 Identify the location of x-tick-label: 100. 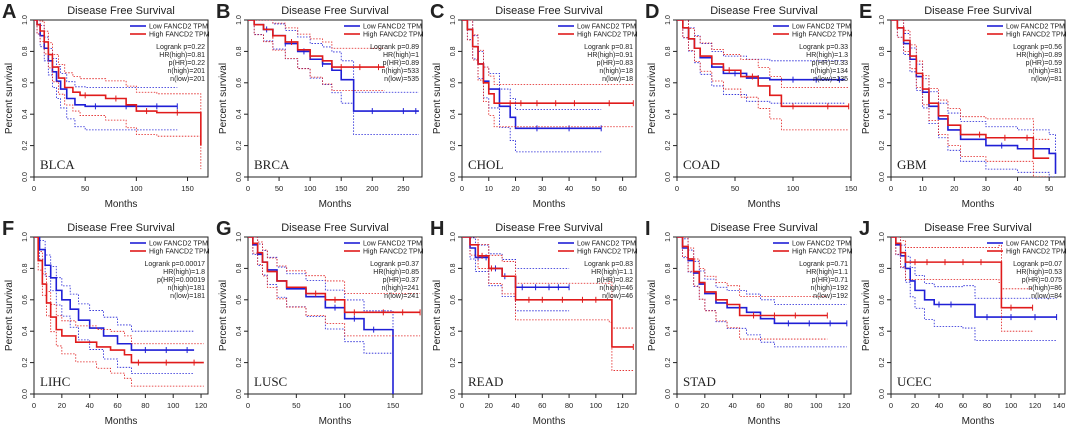
(173, 405).